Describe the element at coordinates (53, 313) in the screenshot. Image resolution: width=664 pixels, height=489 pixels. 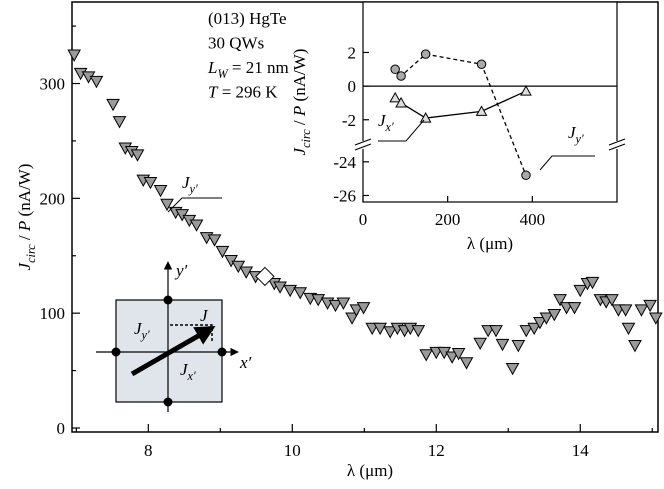
I see `y-tick-label: 100` at that location.